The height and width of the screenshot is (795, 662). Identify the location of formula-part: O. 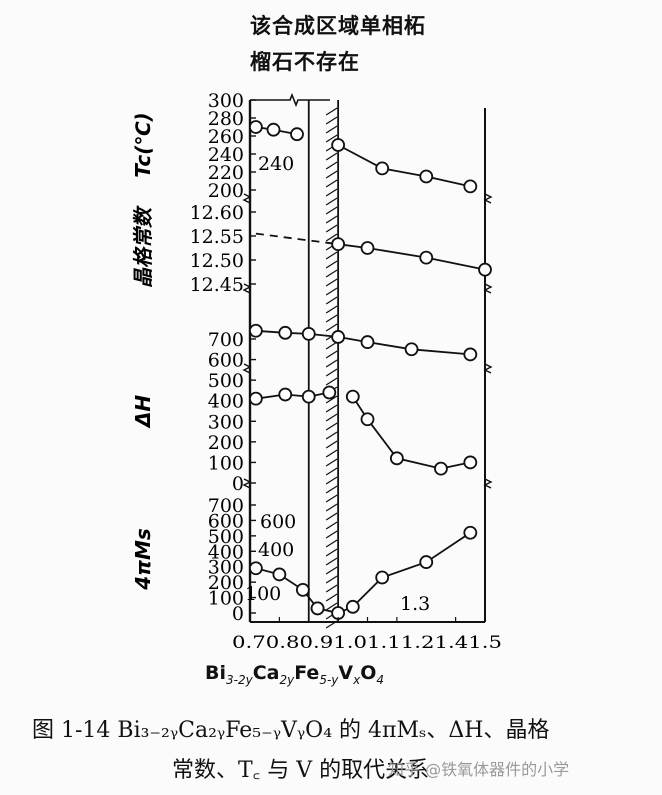
(368, 673).